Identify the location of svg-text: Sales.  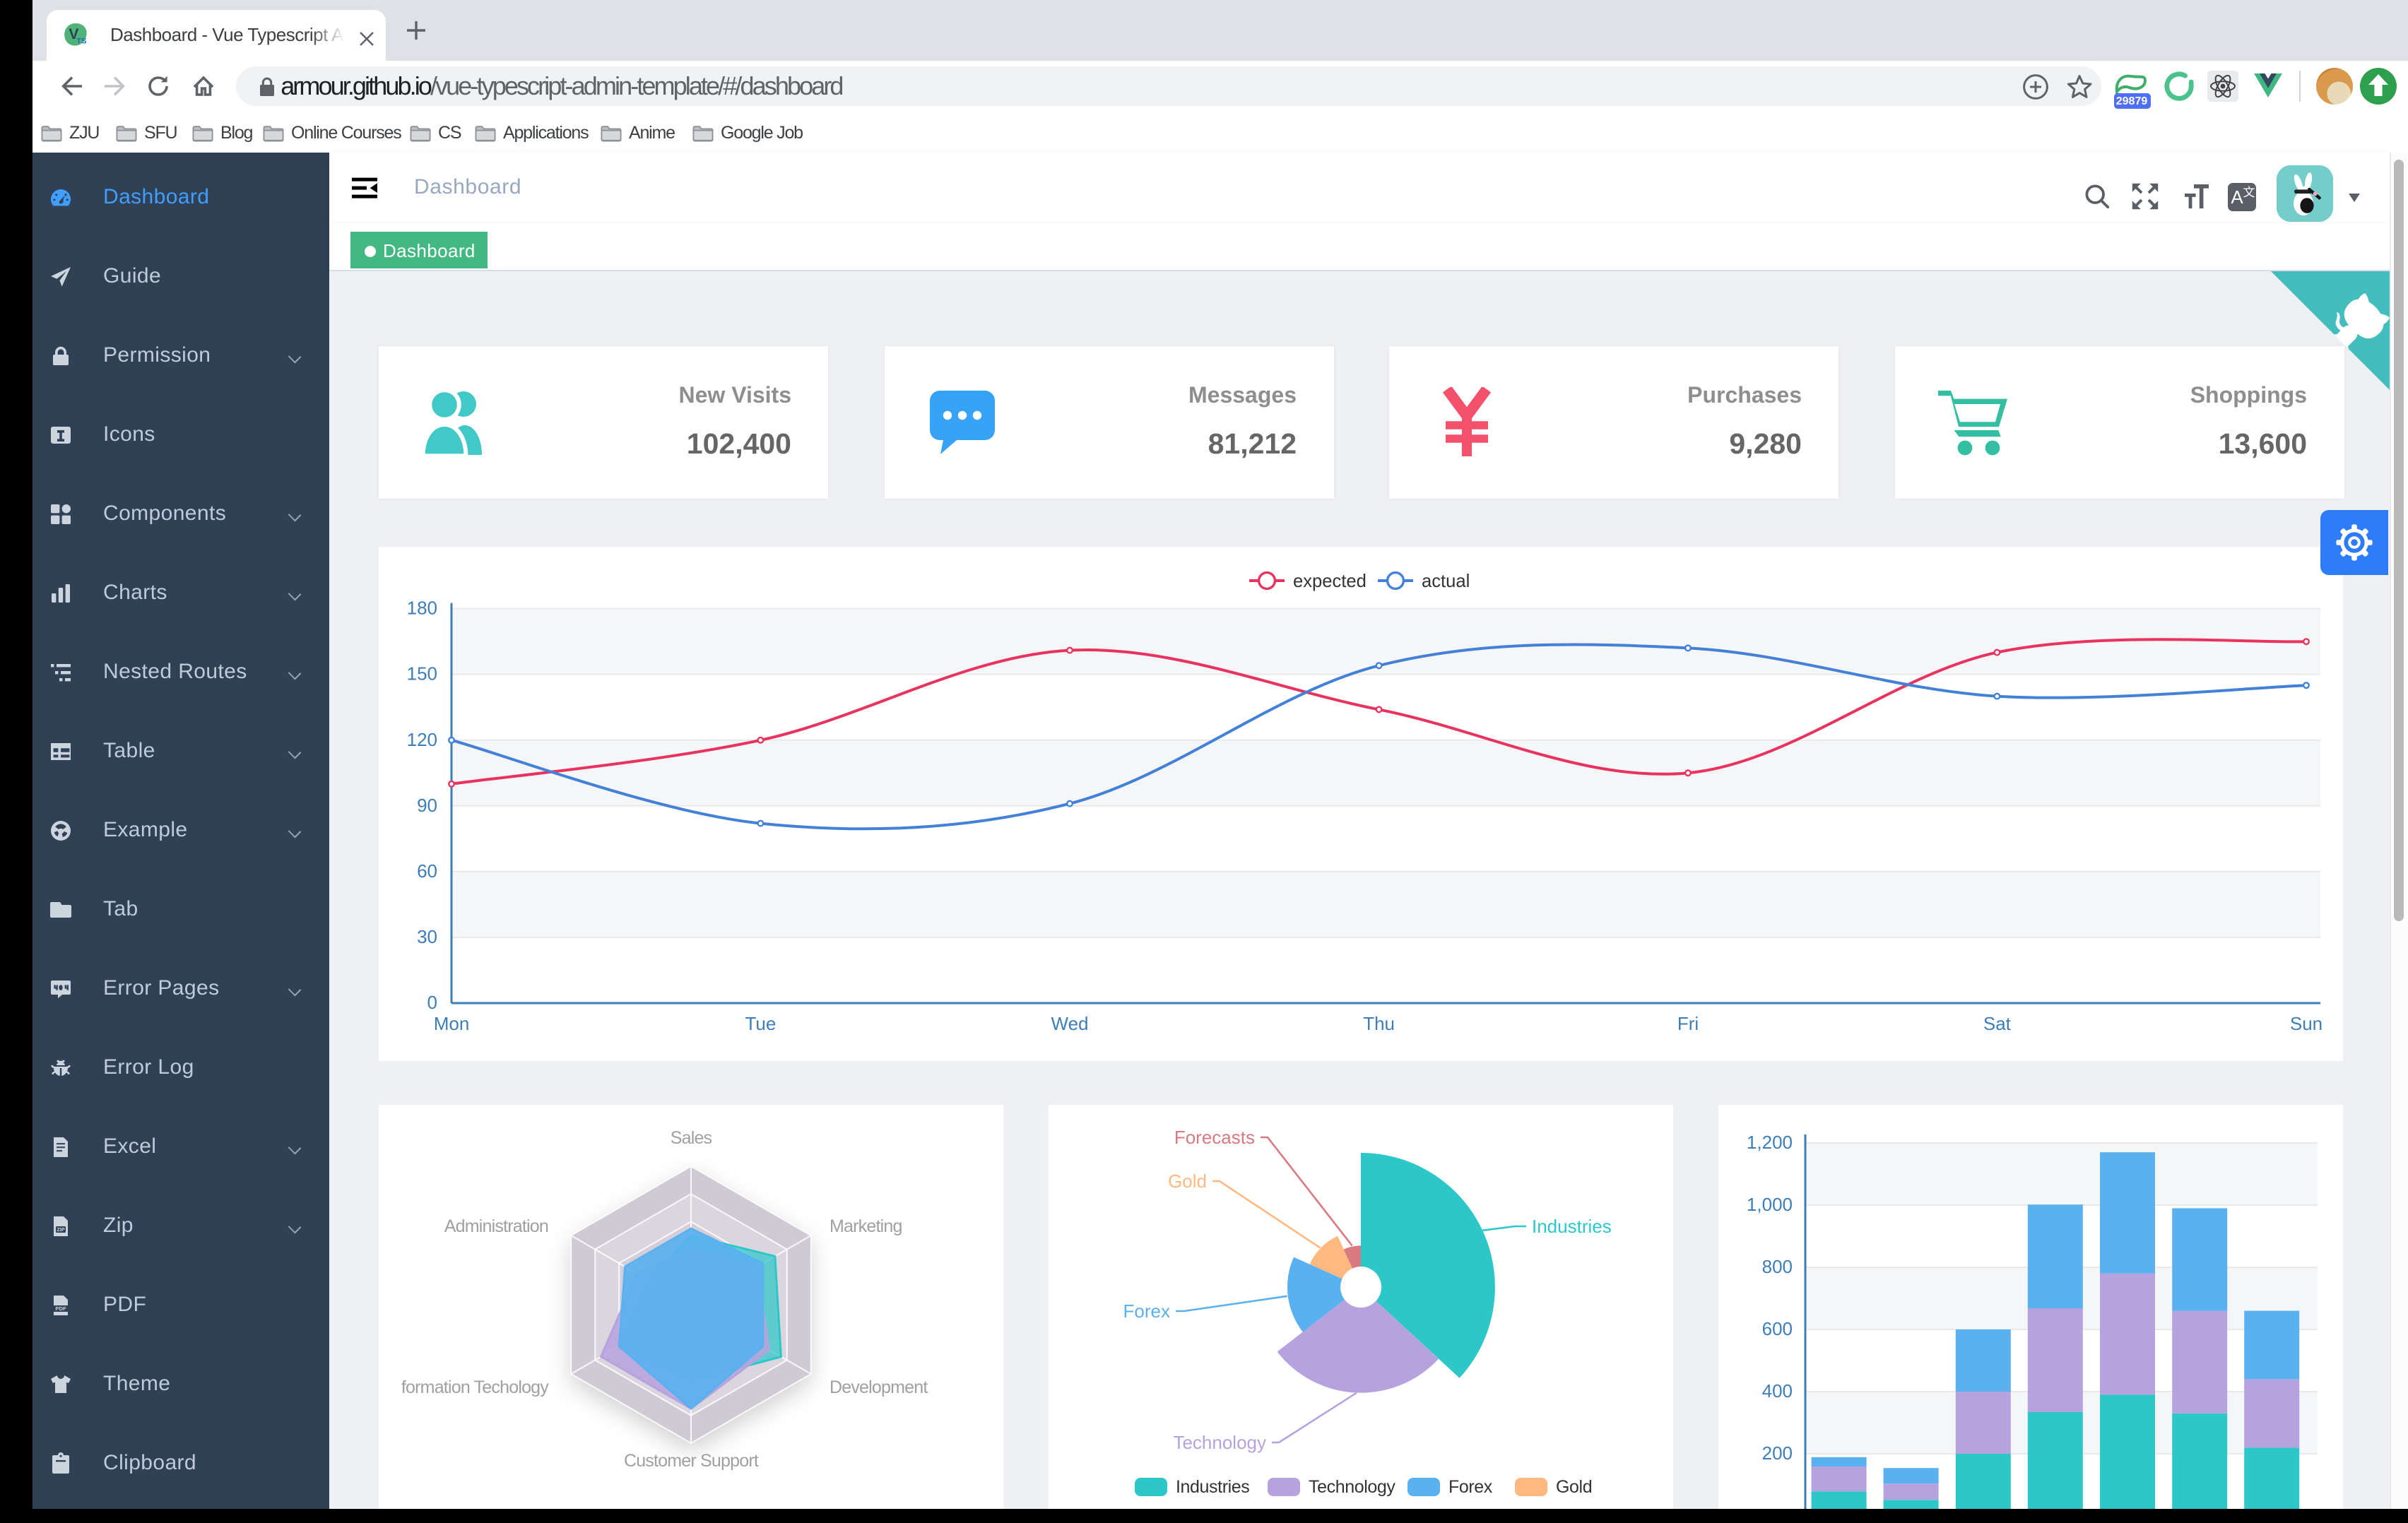
(691, 1138).